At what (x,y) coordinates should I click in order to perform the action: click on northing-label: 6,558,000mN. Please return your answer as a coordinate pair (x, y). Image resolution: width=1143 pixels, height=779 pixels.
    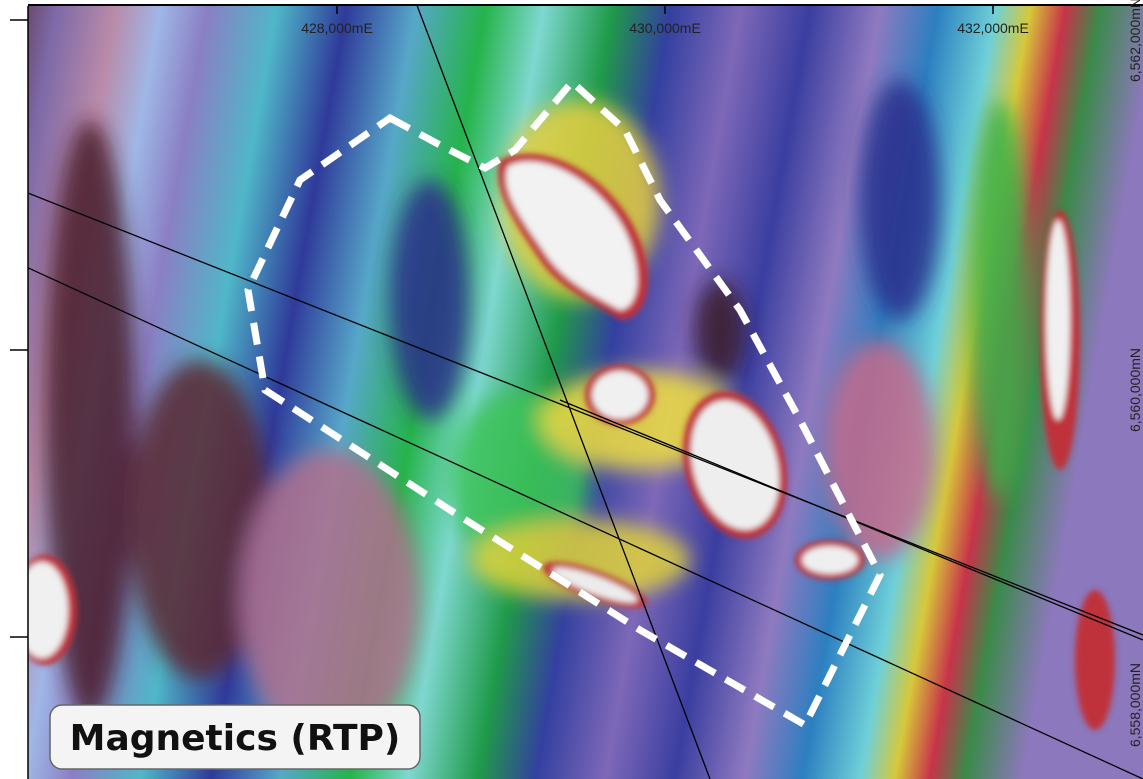
    Looking at the image, I should click on (1135, 705).